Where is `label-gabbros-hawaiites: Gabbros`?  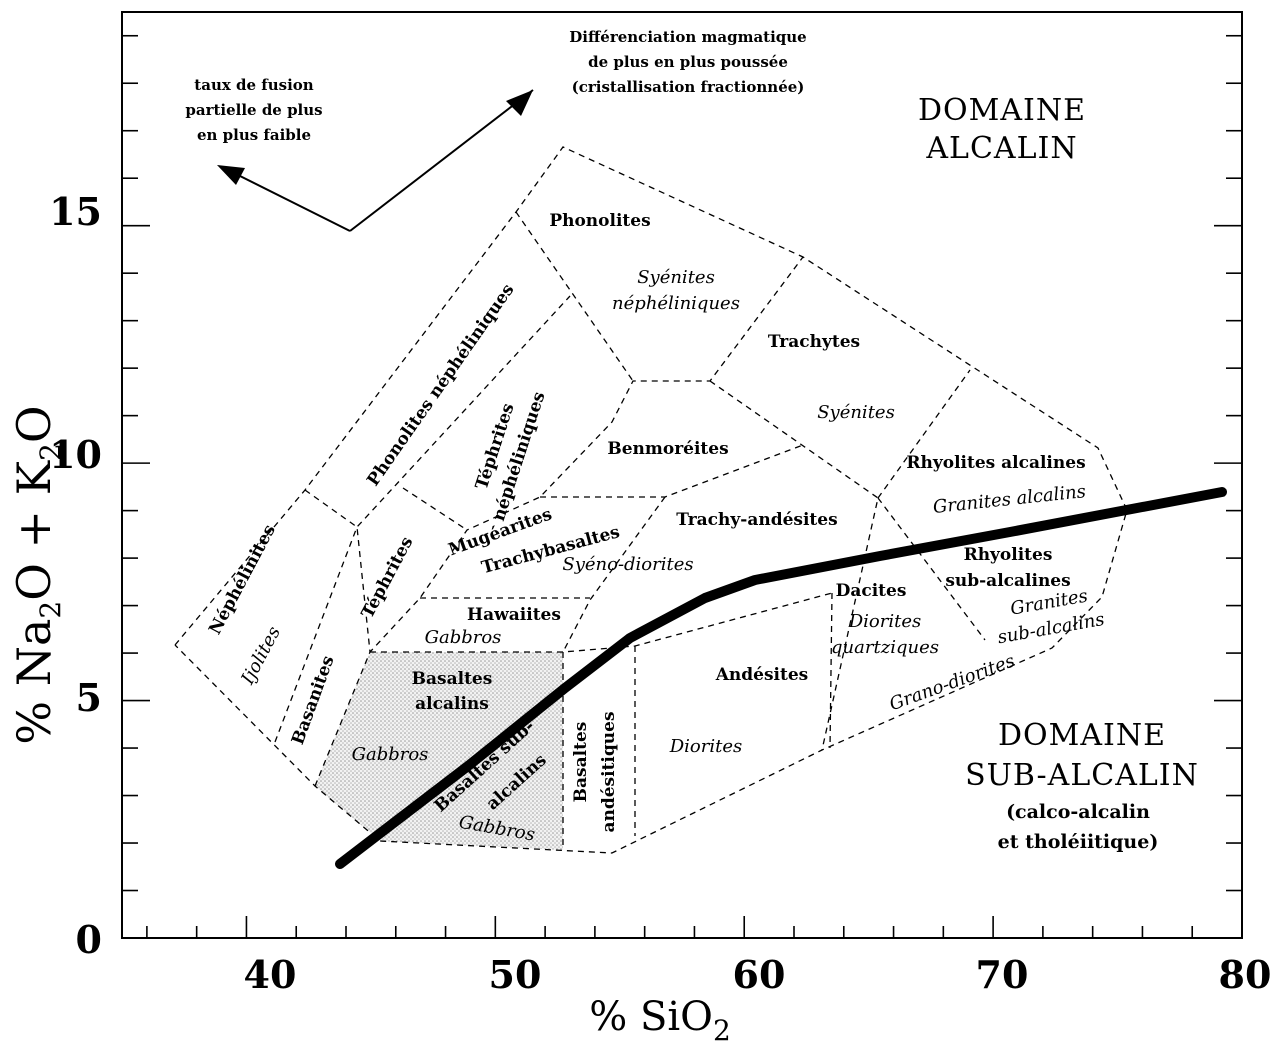 label-gabbros-hawaiites: Gabbros is located at coordinates (463, 637).